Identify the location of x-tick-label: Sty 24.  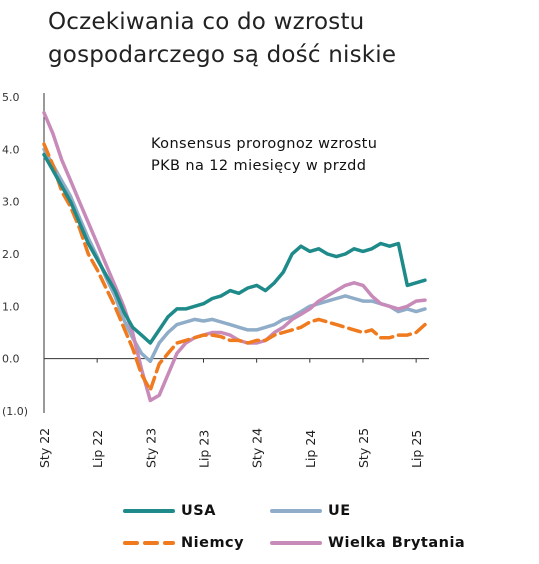
(257, 448).